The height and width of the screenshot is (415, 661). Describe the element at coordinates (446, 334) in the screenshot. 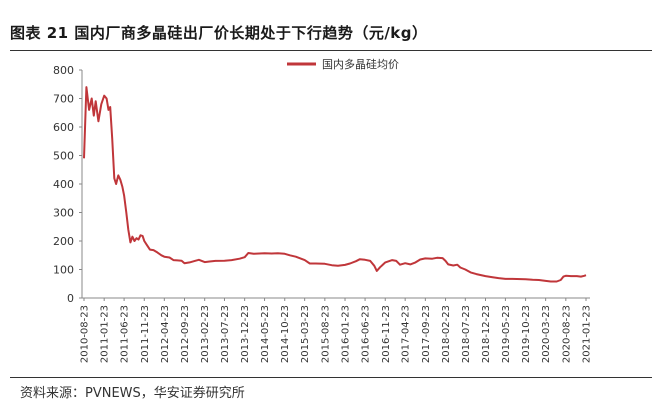

I see `x-tick-label: 2018-02-23` at that location.